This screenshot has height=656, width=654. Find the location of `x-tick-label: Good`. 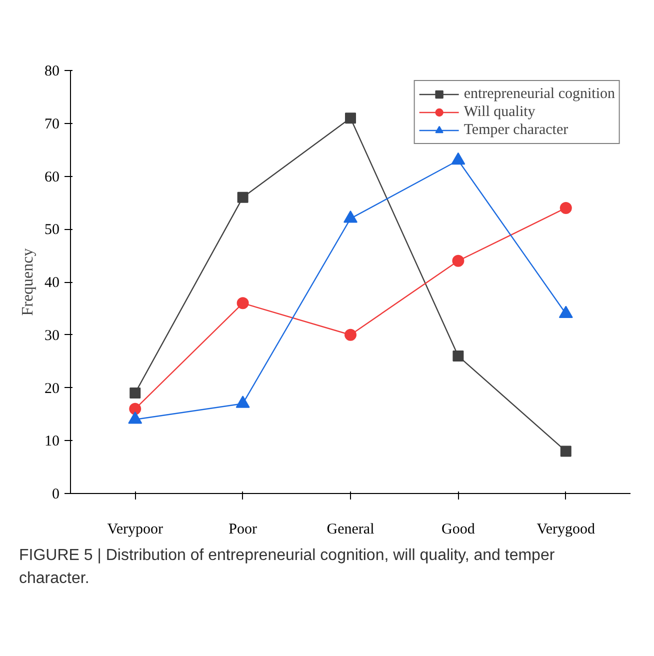

x-tick-label: Good is located at coordinates (459, 530).